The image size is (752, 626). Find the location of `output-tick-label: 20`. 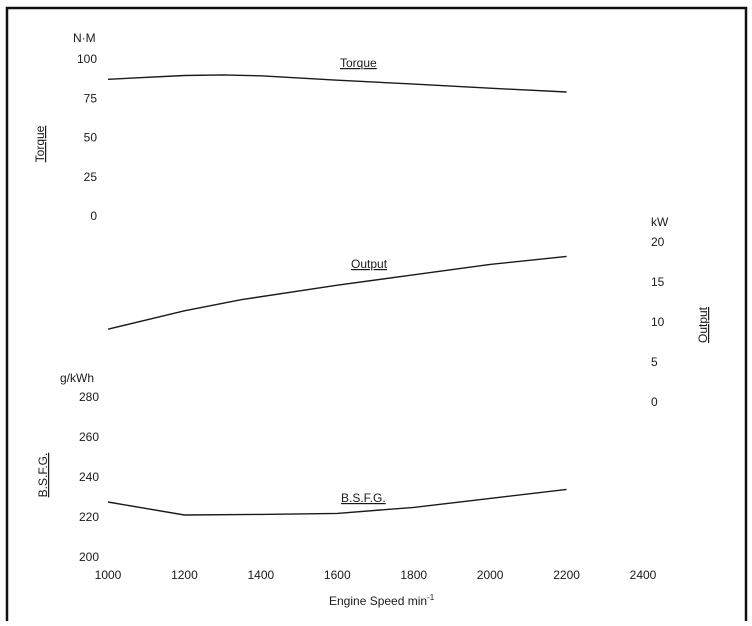

output-tick-label: 20 is located at coordinates (658, 242).